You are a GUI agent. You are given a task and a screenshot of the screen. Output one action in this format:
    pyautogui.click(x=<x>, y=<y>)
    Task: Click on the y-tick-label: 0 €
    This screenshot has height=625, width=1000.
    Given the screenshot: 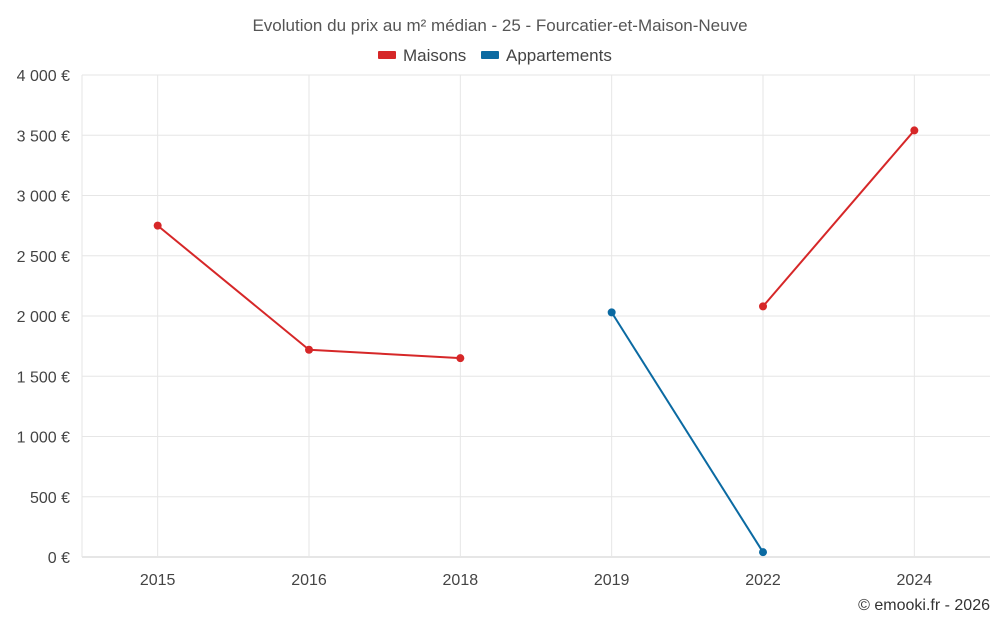 What is the action you would take?
    pyautogui.click(x=59, y=558)
    